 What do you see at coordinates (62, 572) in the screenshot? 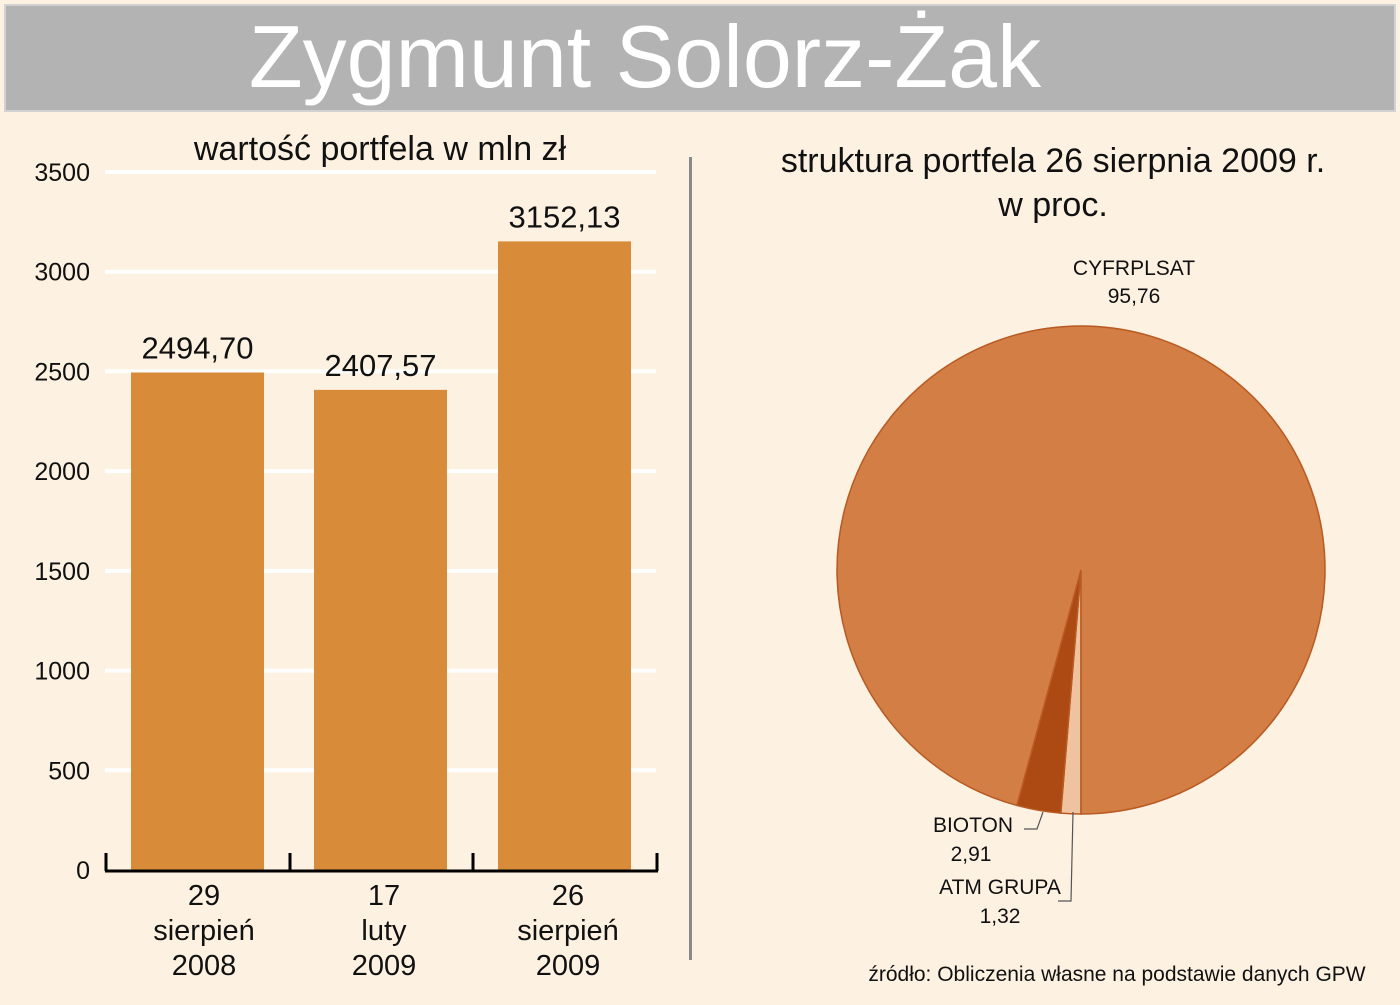
I see `y-tick-label: 1500` at bounding box center [62, 572].